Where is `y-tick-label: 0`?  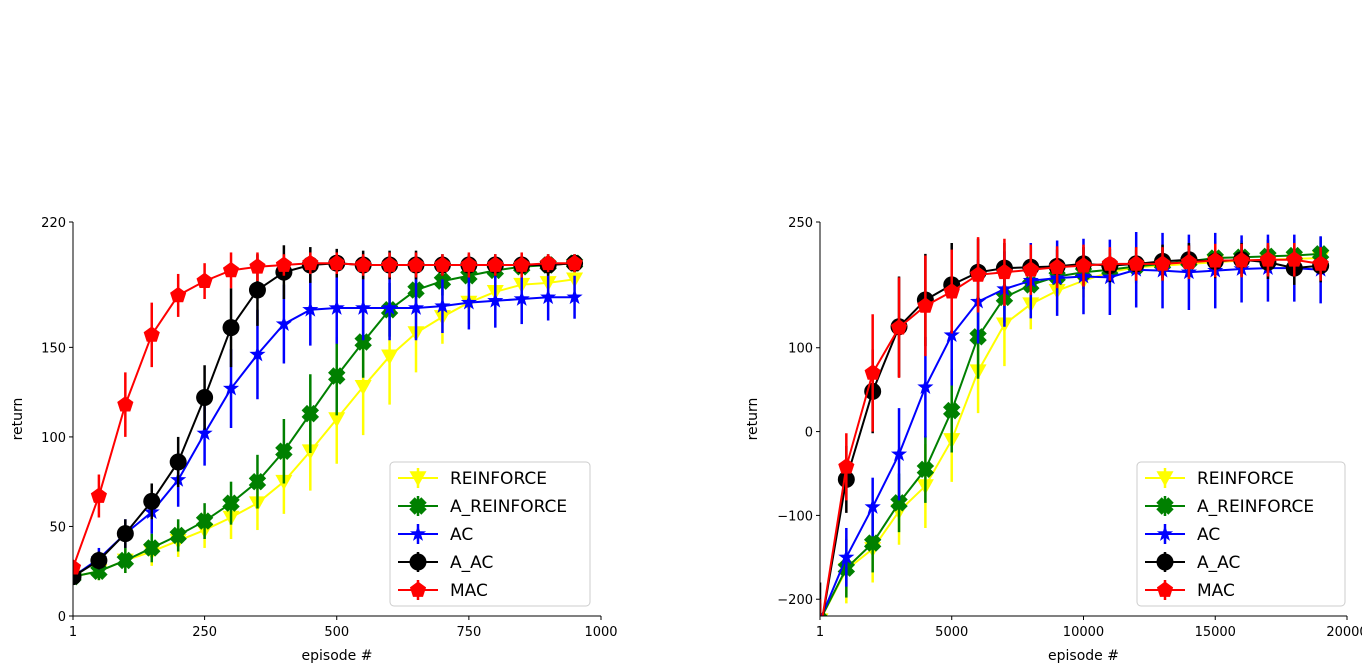 y-tick-label: 0 is located at coordinates (809, 433).